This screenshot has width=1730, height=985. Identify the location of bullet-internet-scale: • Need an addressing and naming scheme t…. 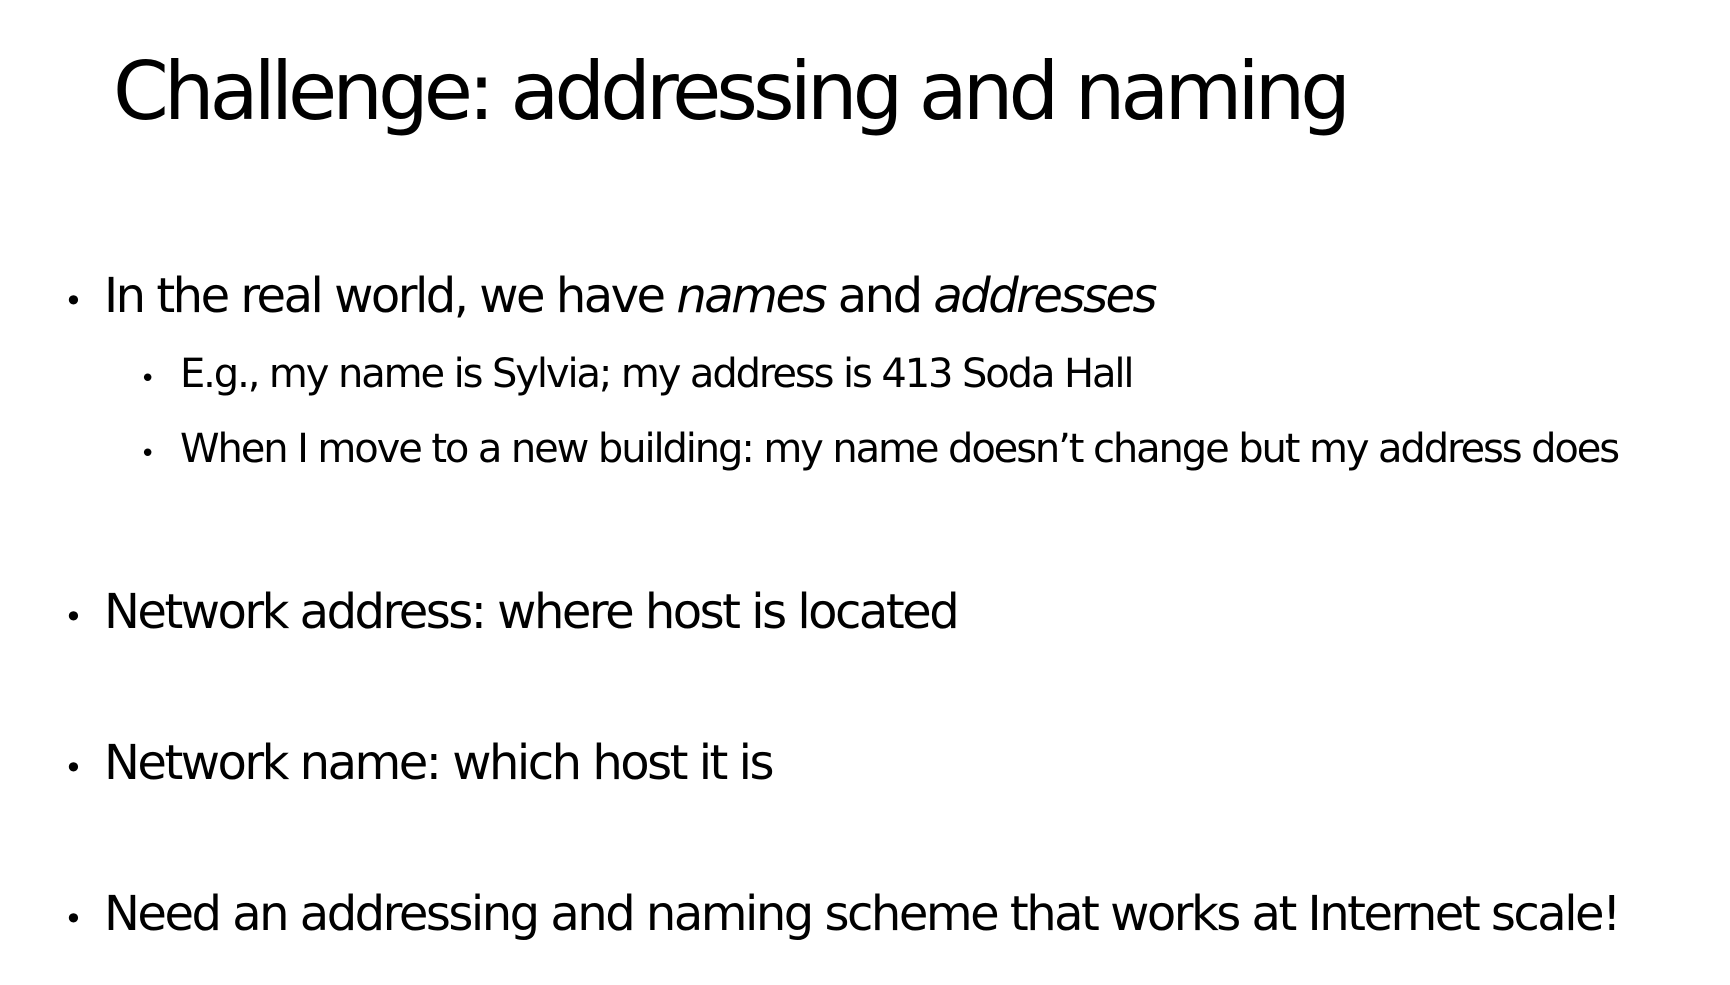
(842, 915).